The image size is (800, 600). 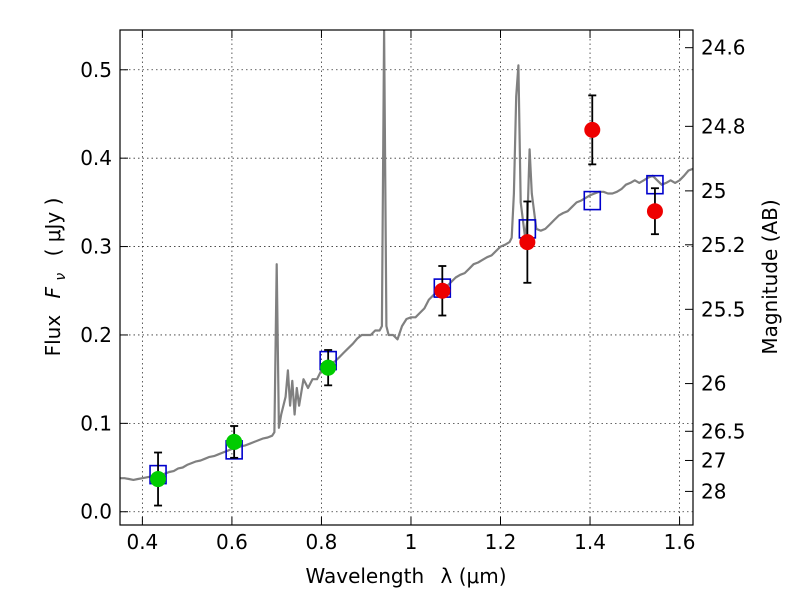 I want to click on y-tick-label-2: 0.2, so click(x=96, y=335).